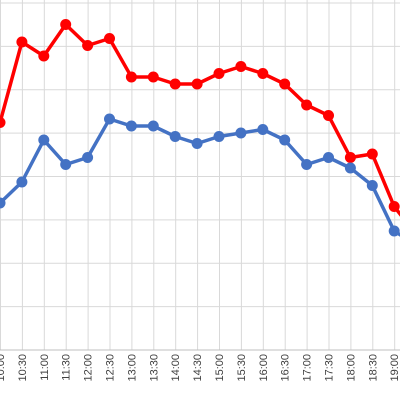  Describe the element at coordinates (220, 368) in the screenshot. I see `x-tick-label: 15:00` at that location.